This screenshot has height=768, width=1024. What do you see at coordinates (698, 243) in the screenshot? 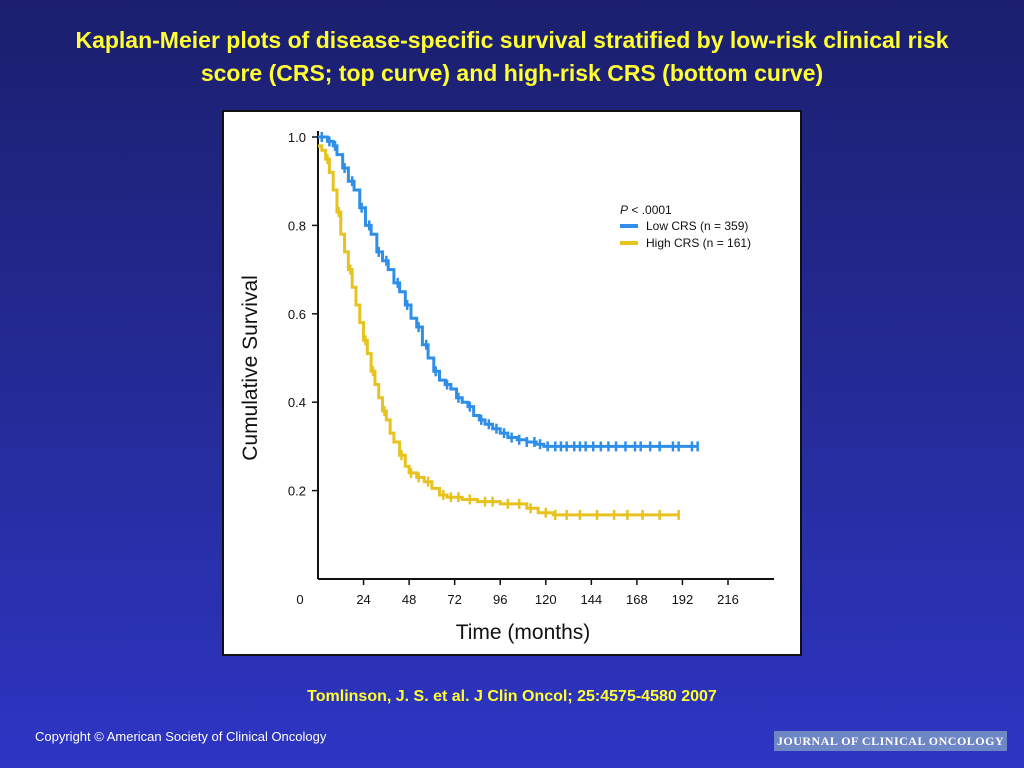
I see `legend-label-high-crs: High CRS (n = 161)` at bounding box center [698, 243].